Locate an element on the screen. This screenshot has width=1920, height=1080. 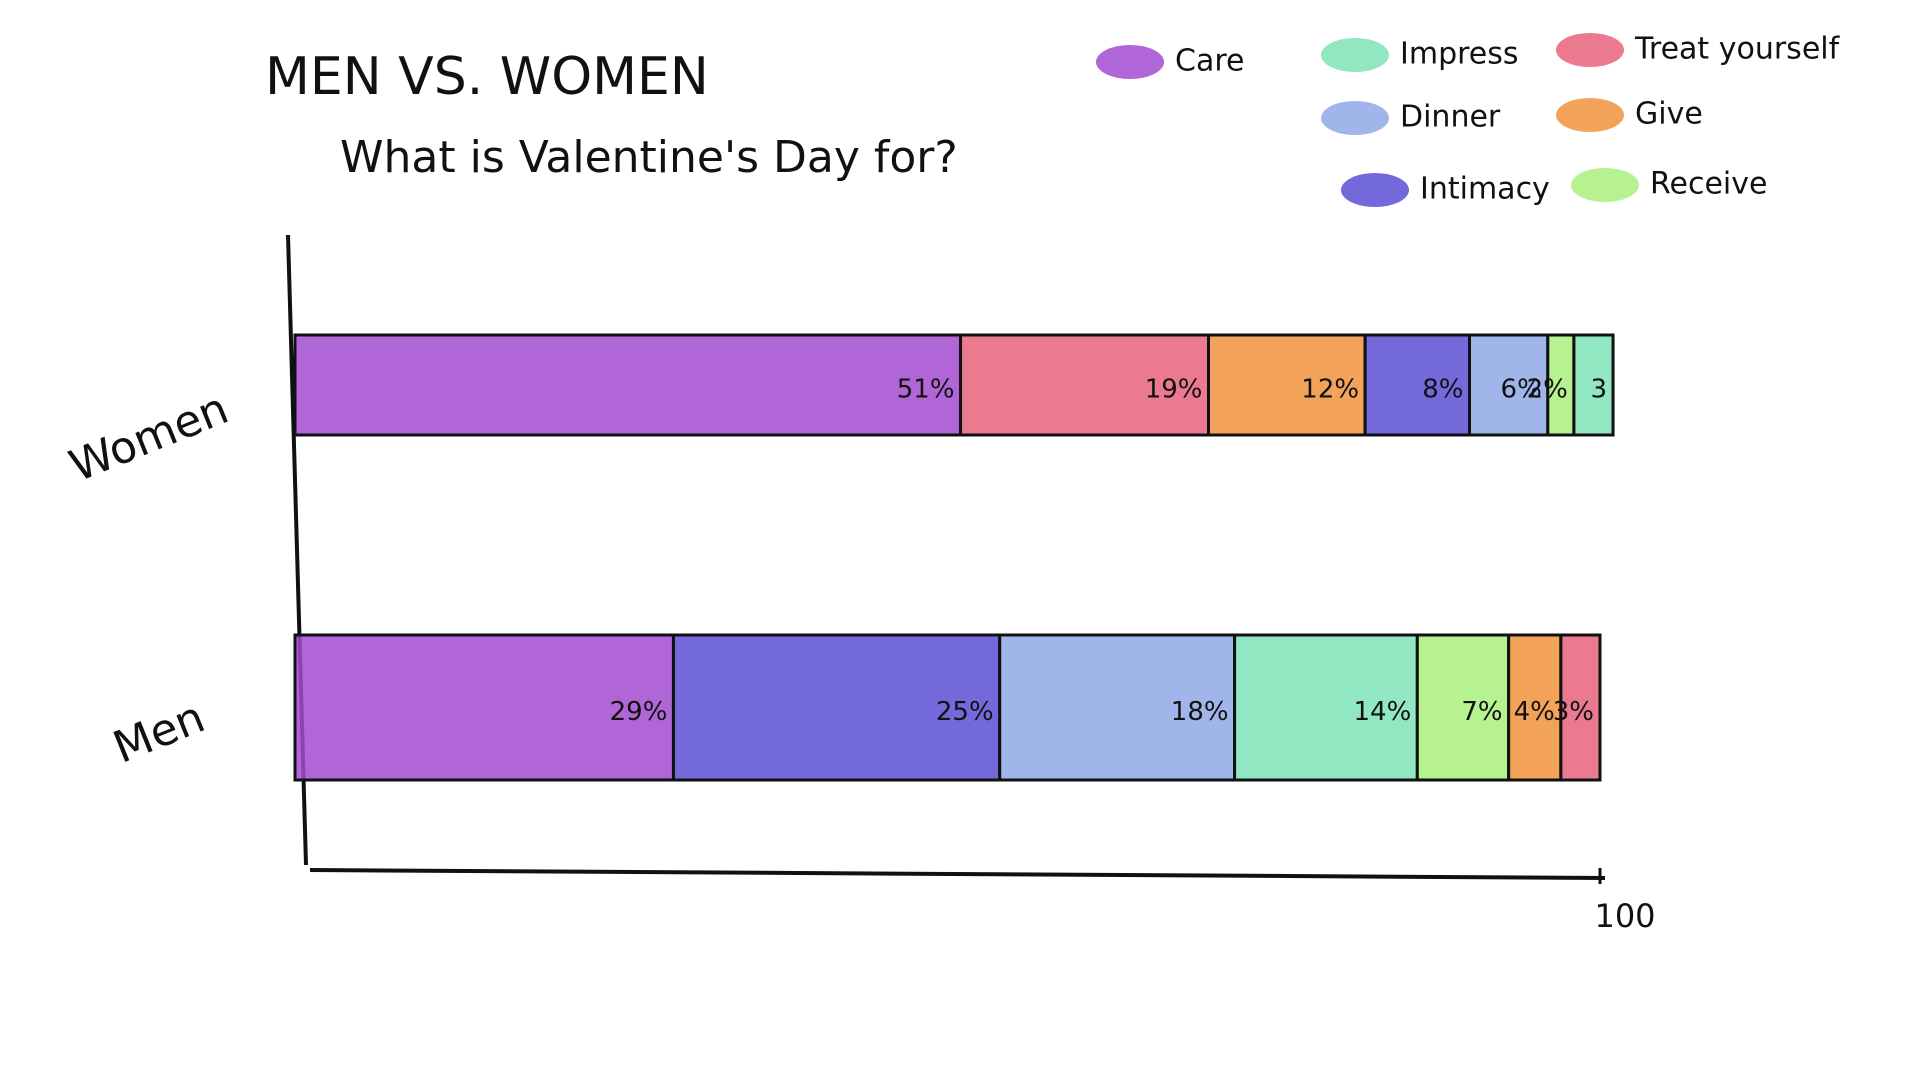
legend-label: Dinner is located at coordinates (1450, 117).